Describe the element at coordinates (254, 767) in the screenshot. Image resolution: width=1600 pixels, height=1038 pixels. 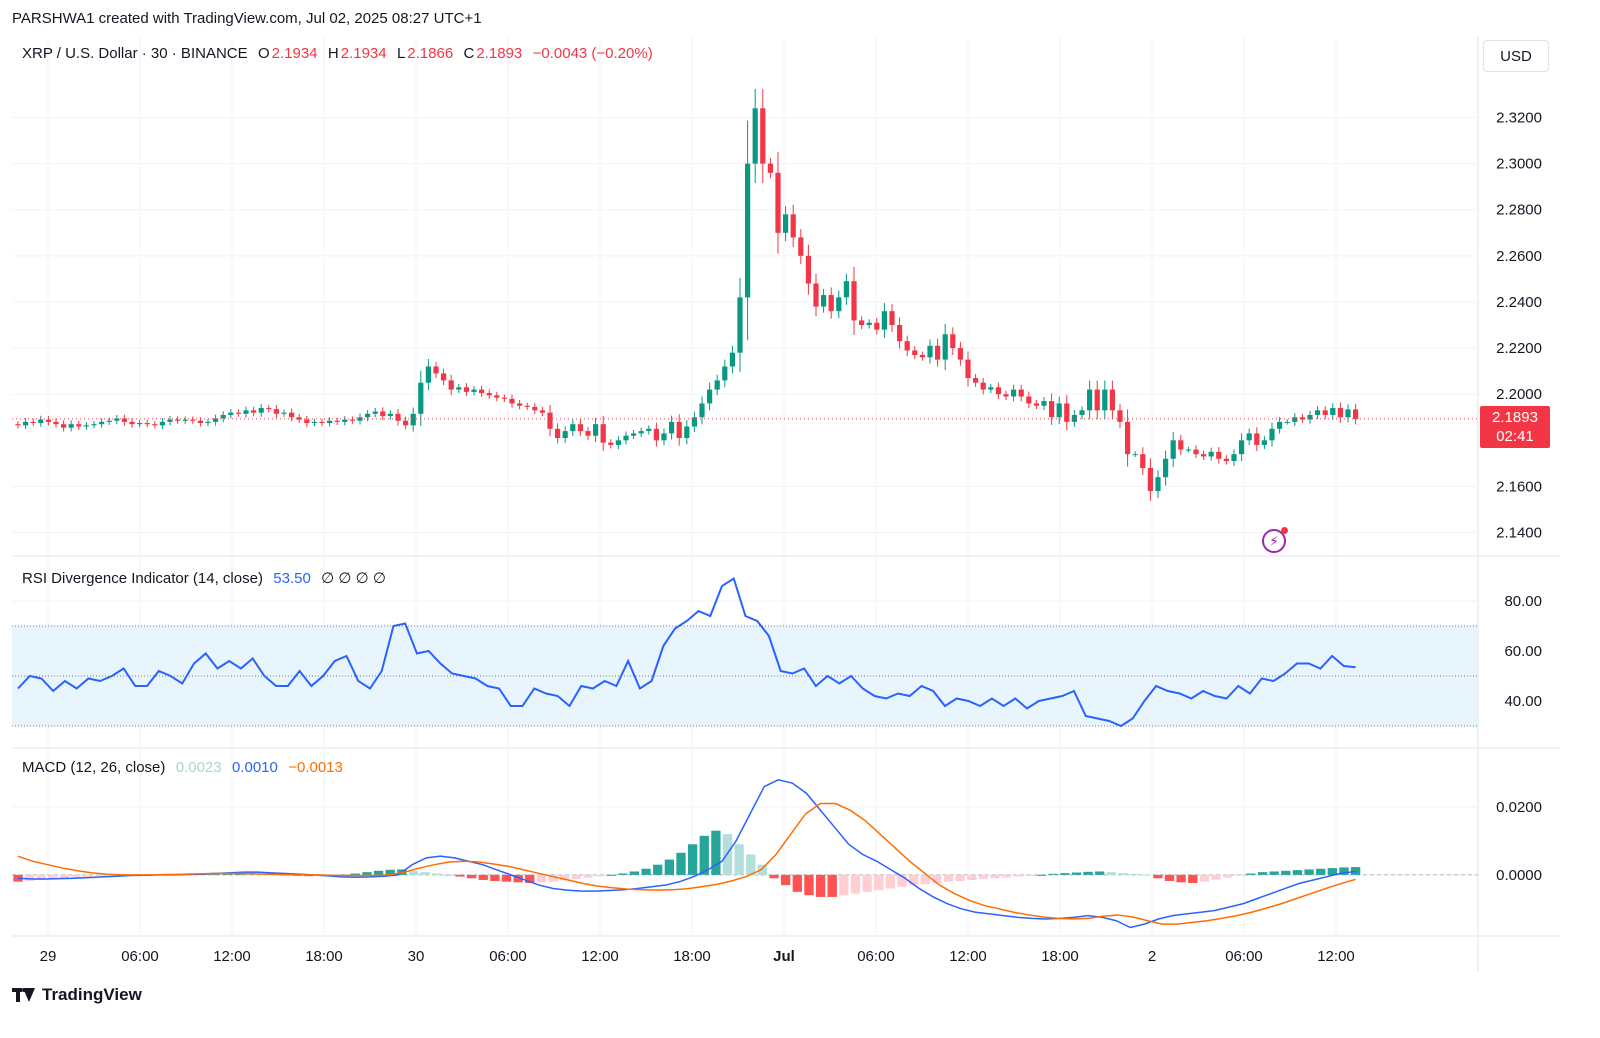
I see `macd-value: 0.0010` at that location.